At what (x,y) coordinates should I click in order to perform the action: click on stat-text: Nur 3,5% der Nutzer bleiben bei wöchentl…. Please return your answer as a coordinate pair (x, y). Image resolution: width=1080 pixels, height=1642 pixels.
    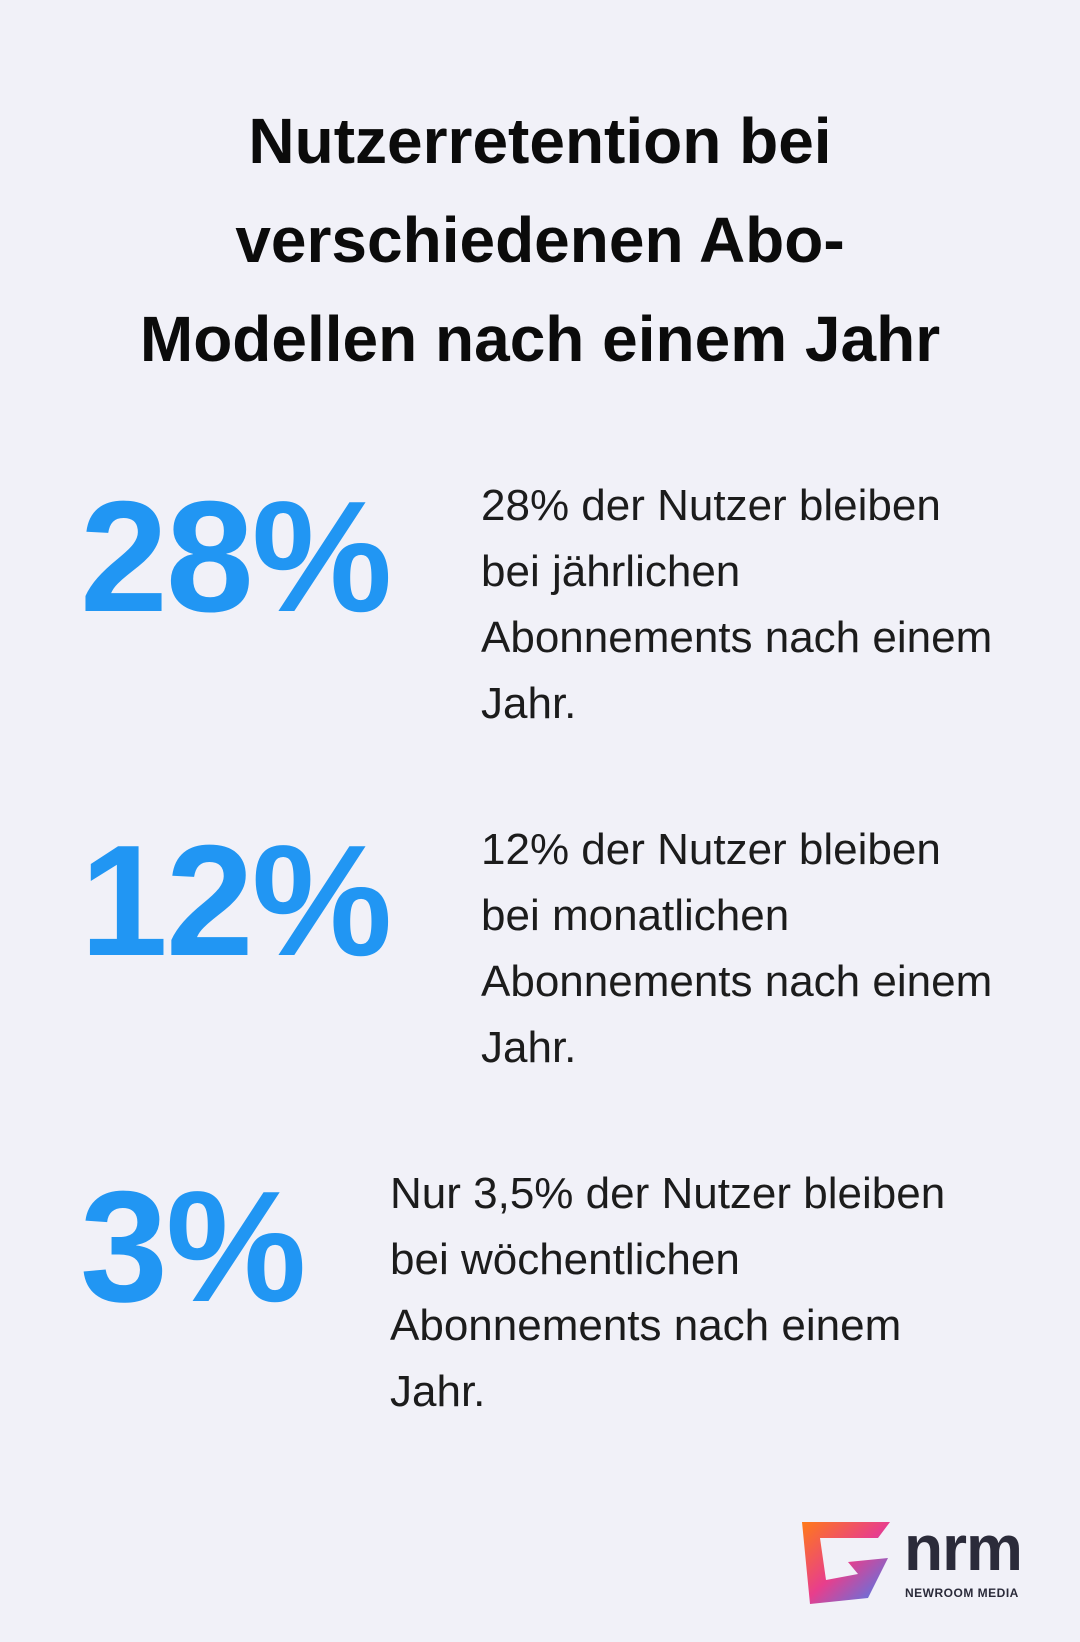
    Looking at the image, I should click on (668, 1292).